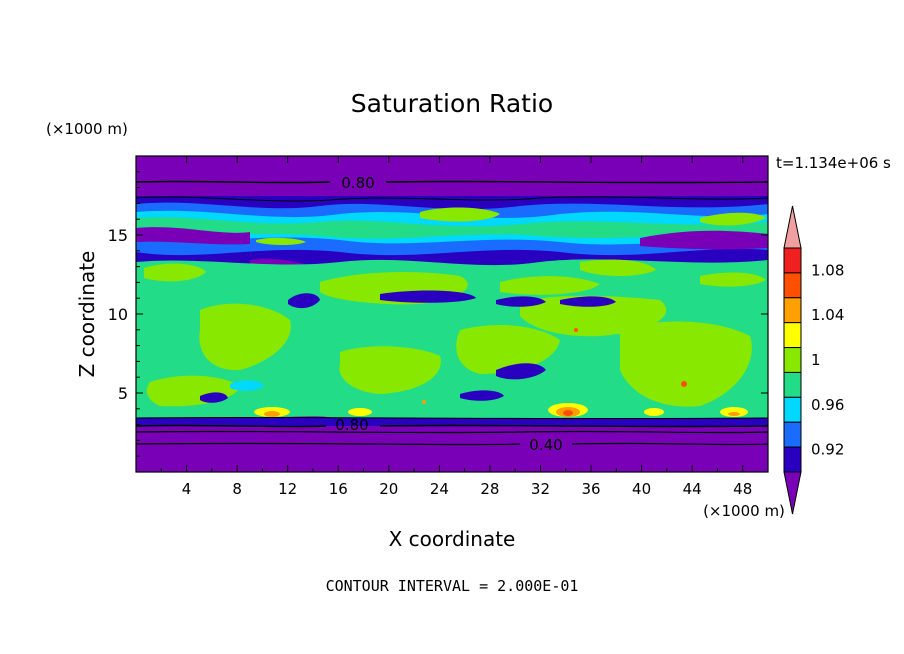  What do you see at coordinates (118, 235) in the screenshot?
I see `y-tick-label: 15` at bounding box center [118, 235].